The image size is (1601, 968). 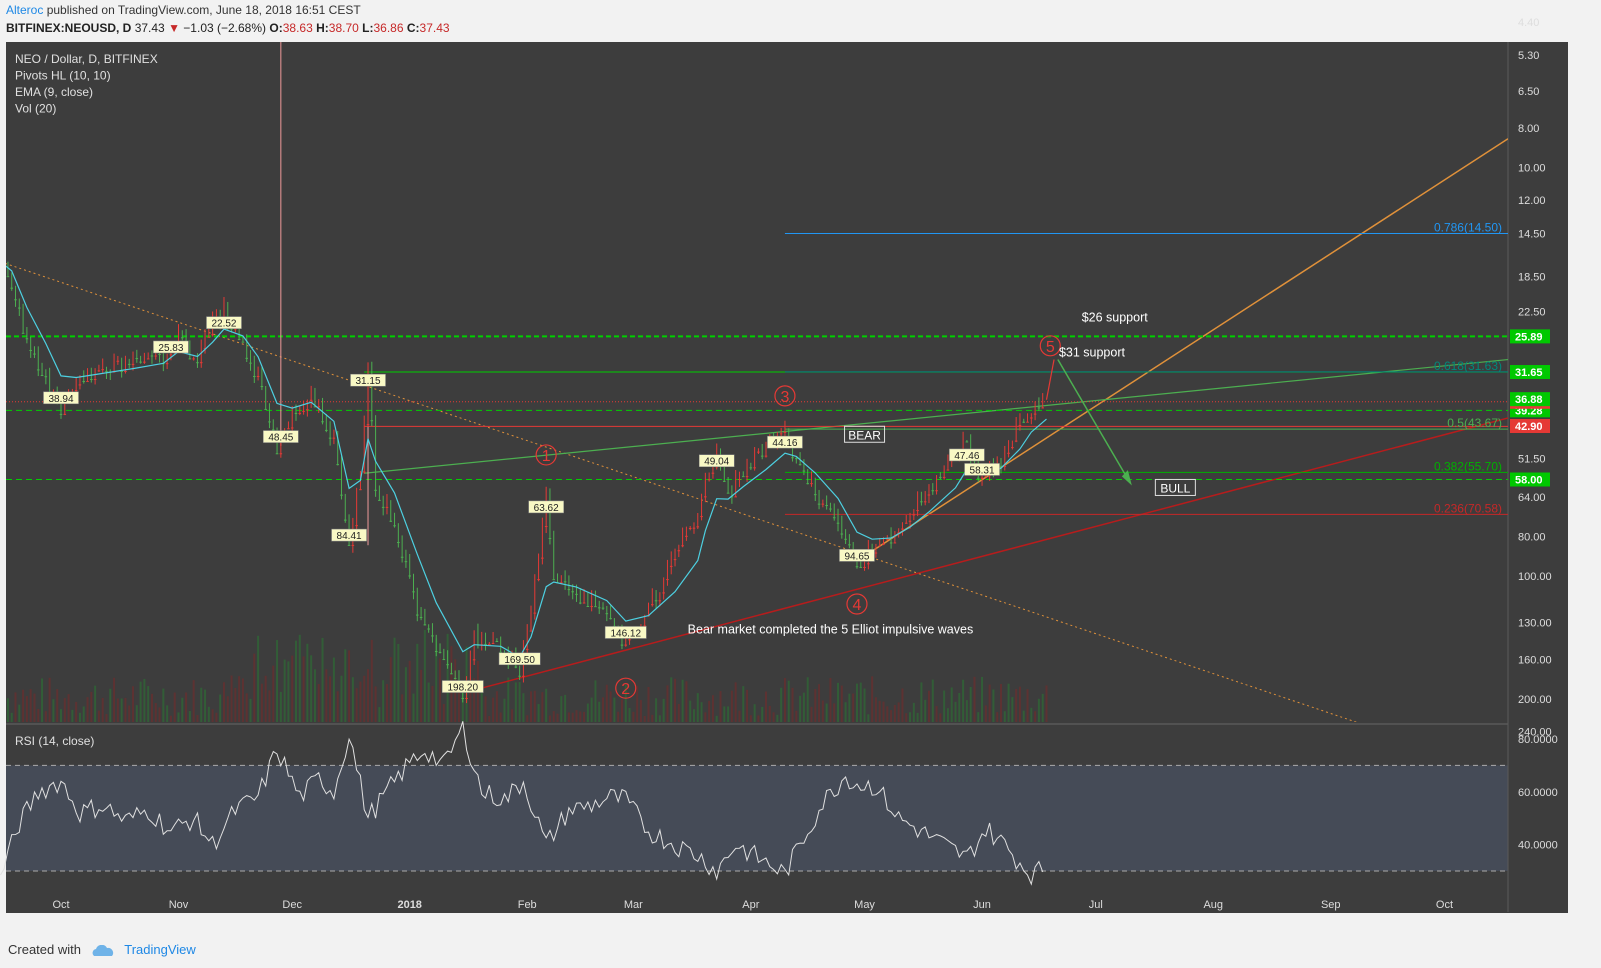 I want to click on open-value: 38.63, so click(x=297, y=28).